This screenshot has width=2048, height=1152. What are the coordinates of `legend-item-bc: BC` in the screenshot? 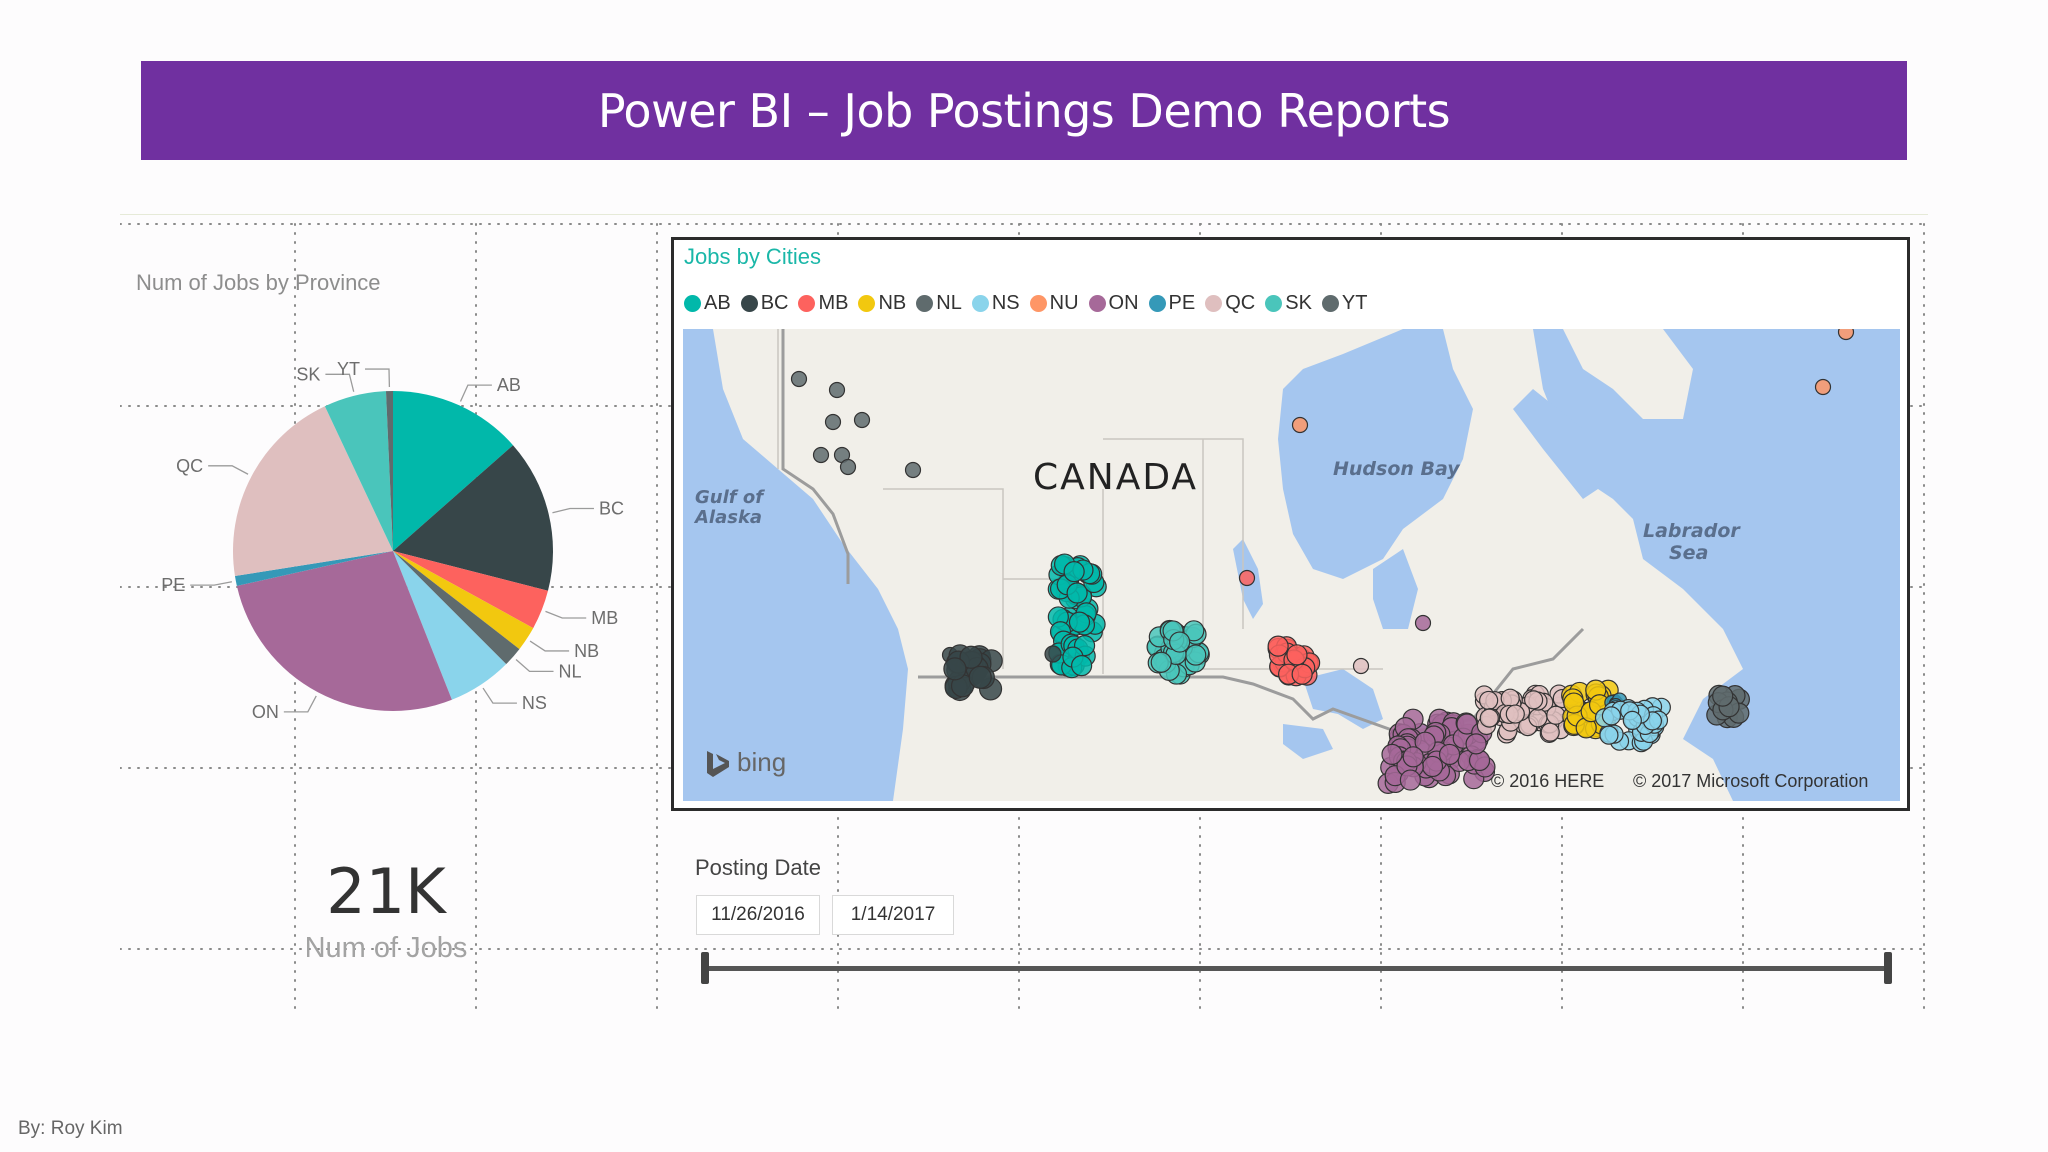 It's located at (764, 303).